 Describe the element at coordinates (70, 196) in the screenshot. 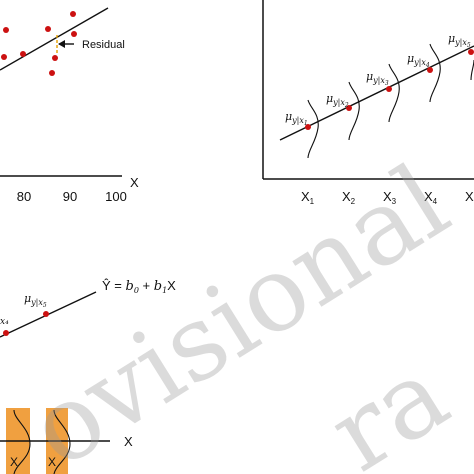

I see `x-tick-label: 90` at that location.